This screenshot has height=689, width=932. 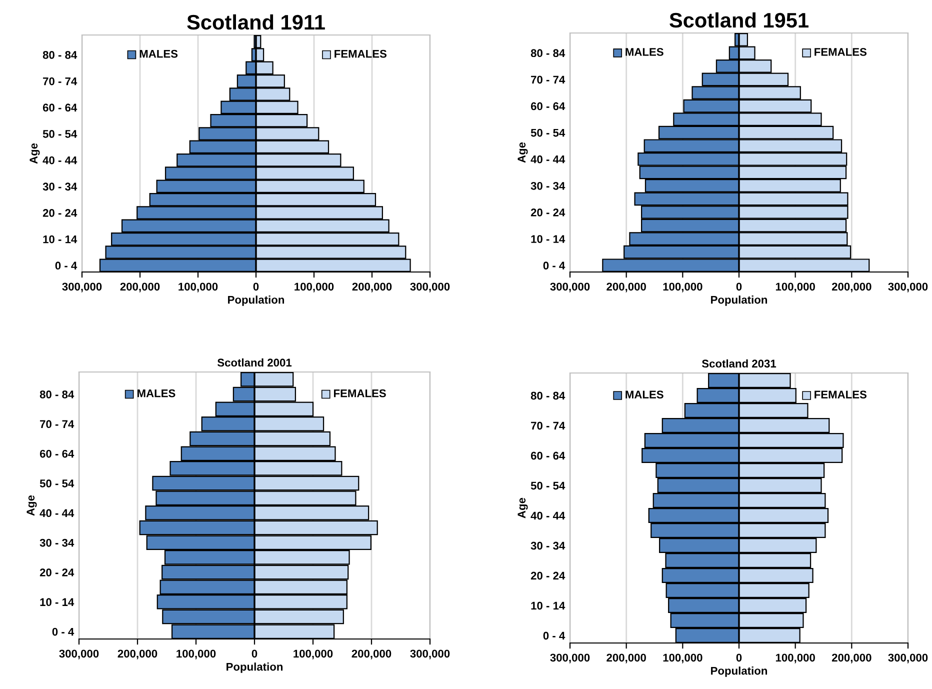 What do you see at coordinates (739, 20) in the screenshot?
I see `chart-title: Scotland 1951` at bounding box center [739, 20].